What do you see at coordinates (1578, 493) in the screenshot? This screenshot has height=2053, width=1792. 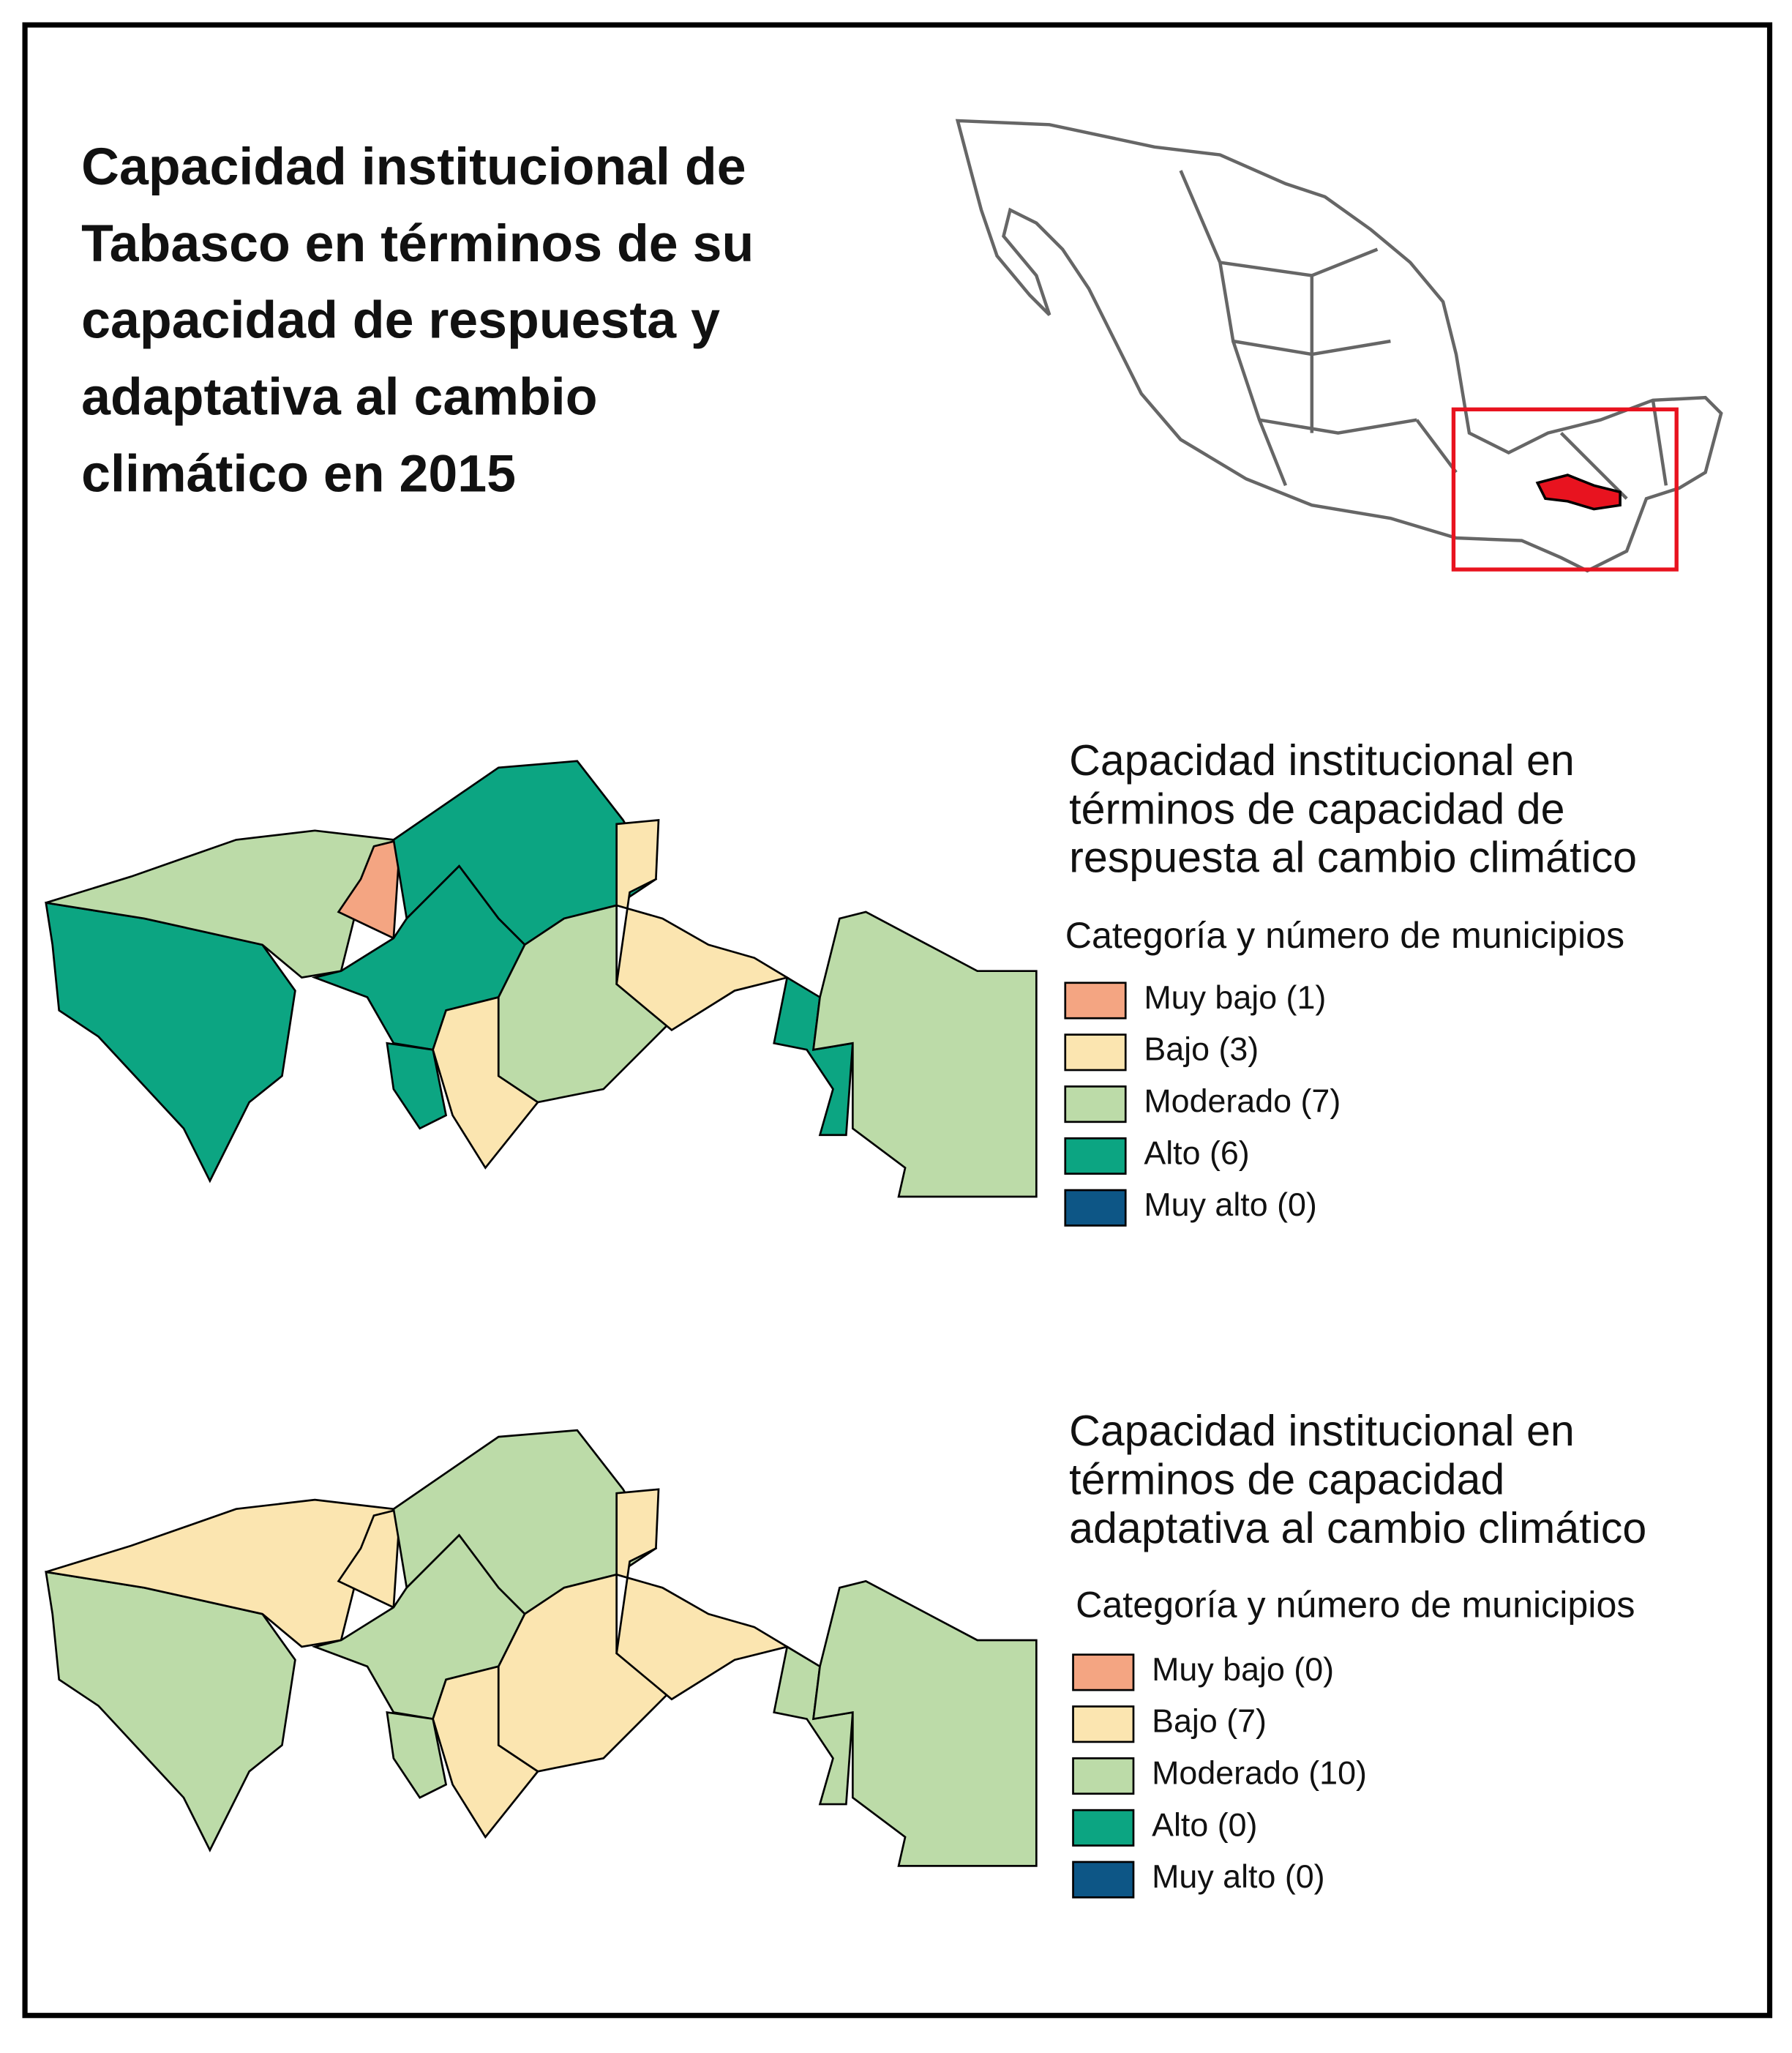 I see `tabasco-highlight` at bounding box center [1578, 493].